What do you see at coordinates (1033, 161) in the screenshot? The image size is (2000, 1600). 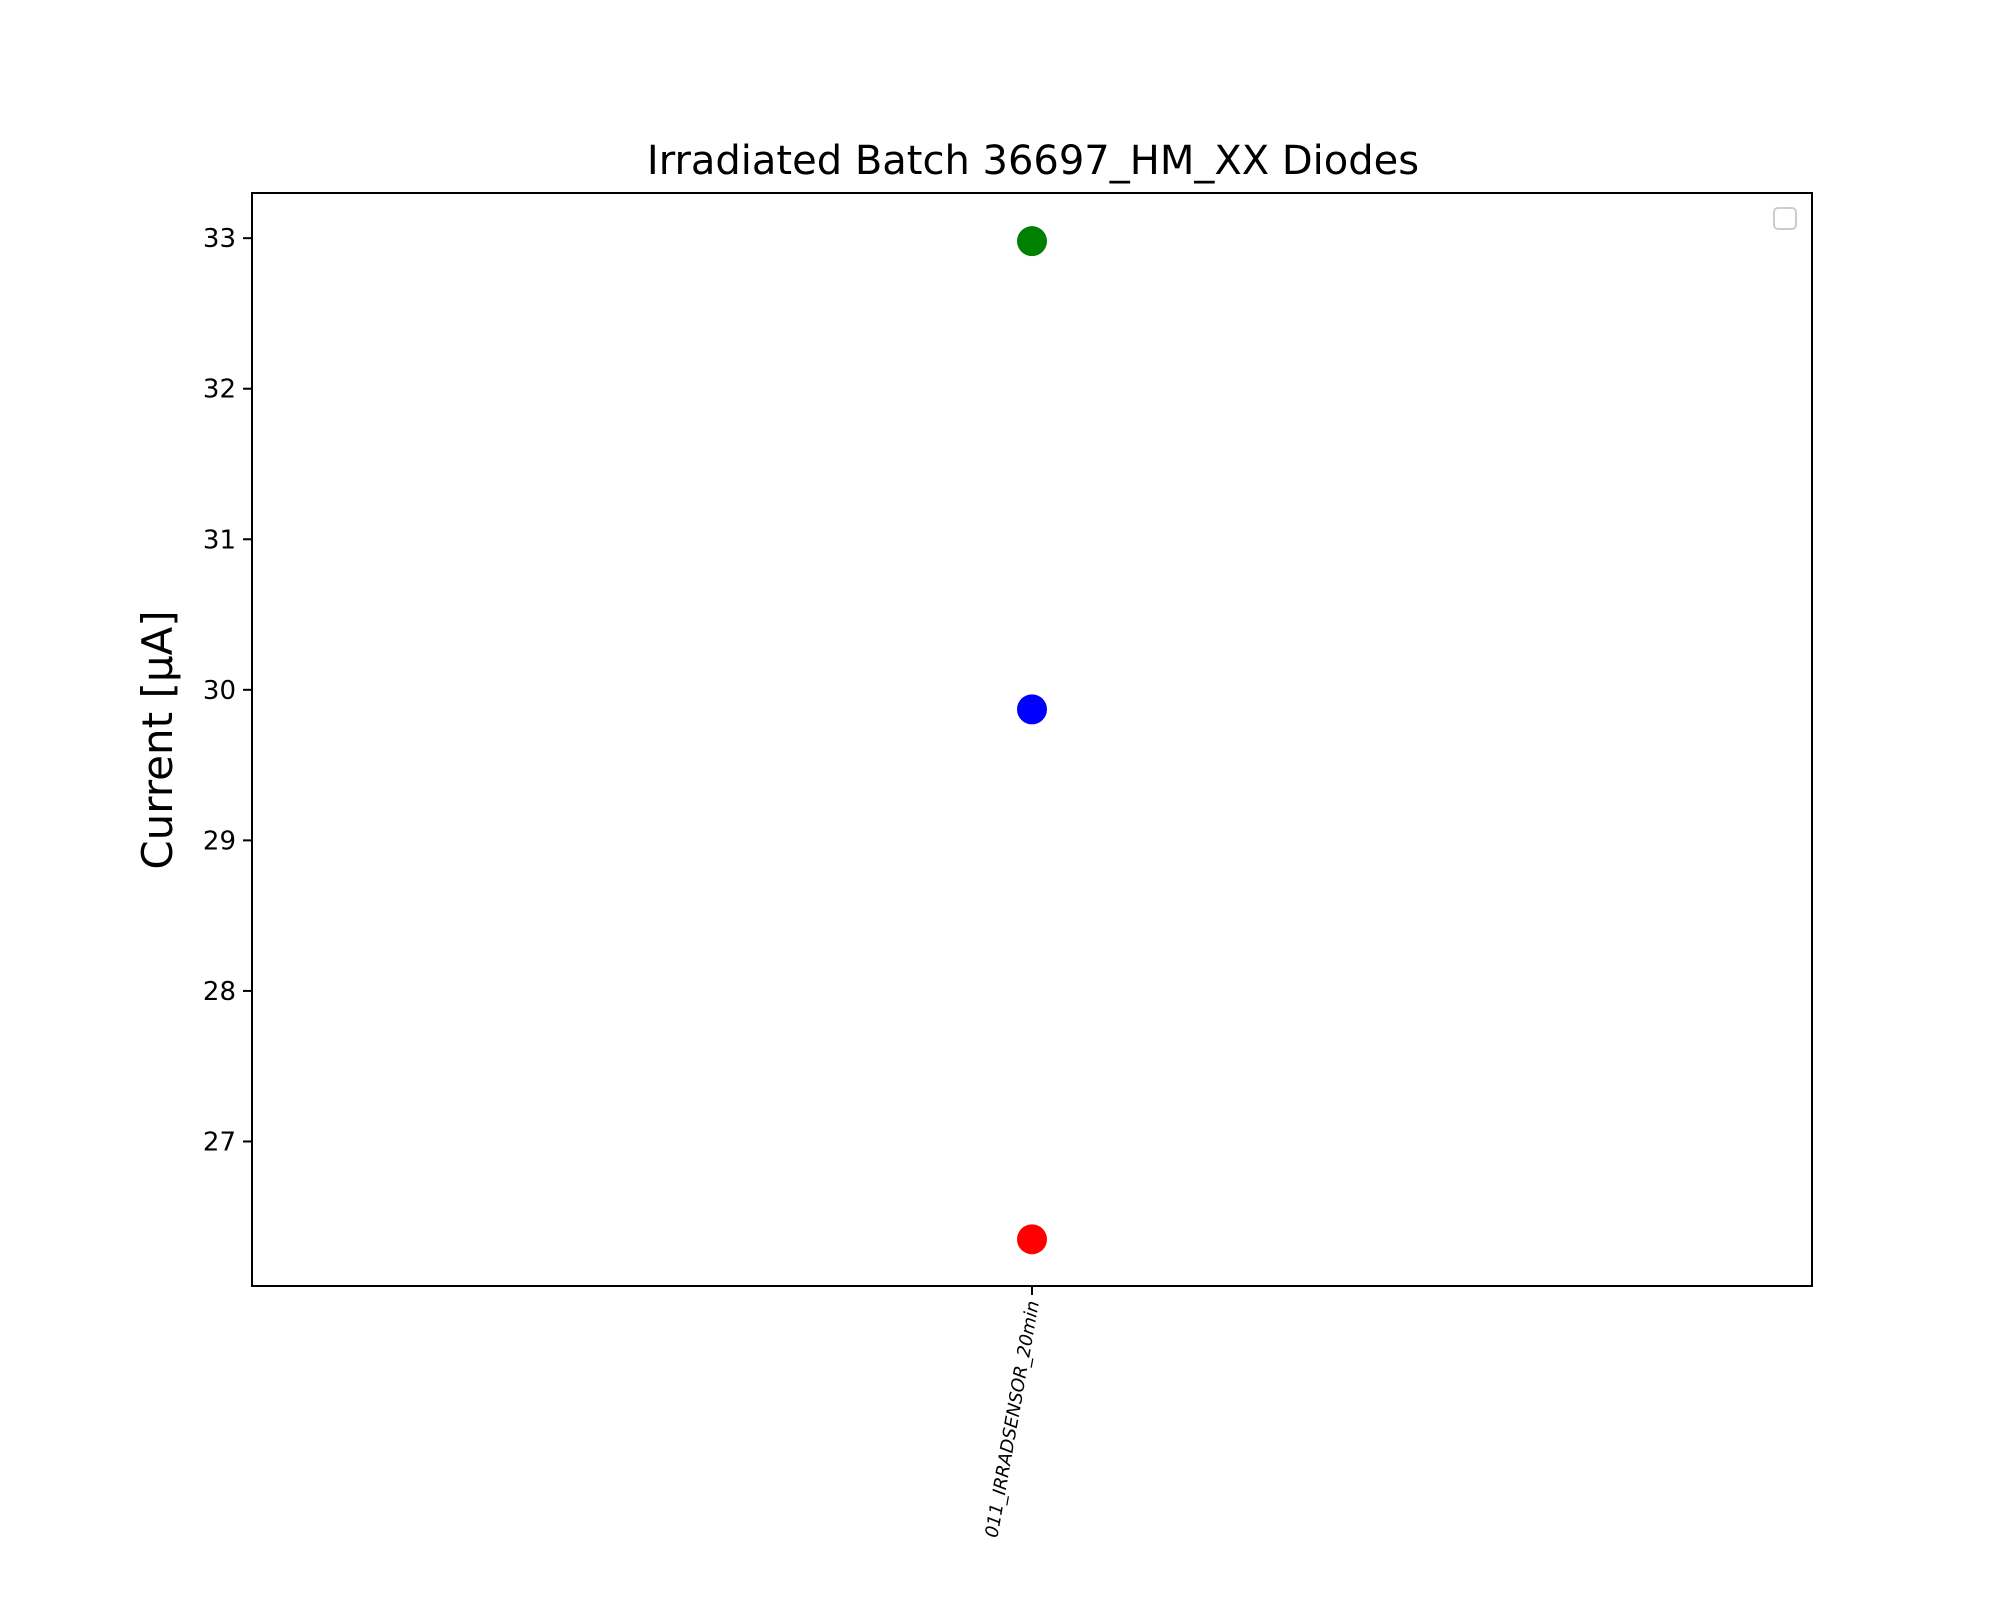 I see `chart-title: Irradiated Batch 36697_HM_XX Diodes` at bounding box center [1033, 161].